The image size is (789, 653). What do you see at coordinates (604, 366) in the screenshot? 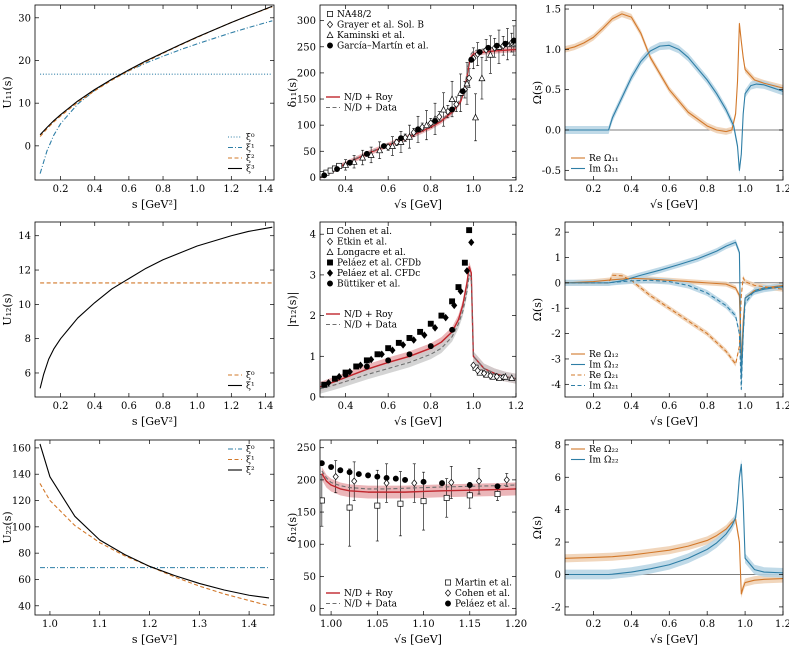
I see `legend-label: Im Ω₁₂` at bounding box center [604, 366].